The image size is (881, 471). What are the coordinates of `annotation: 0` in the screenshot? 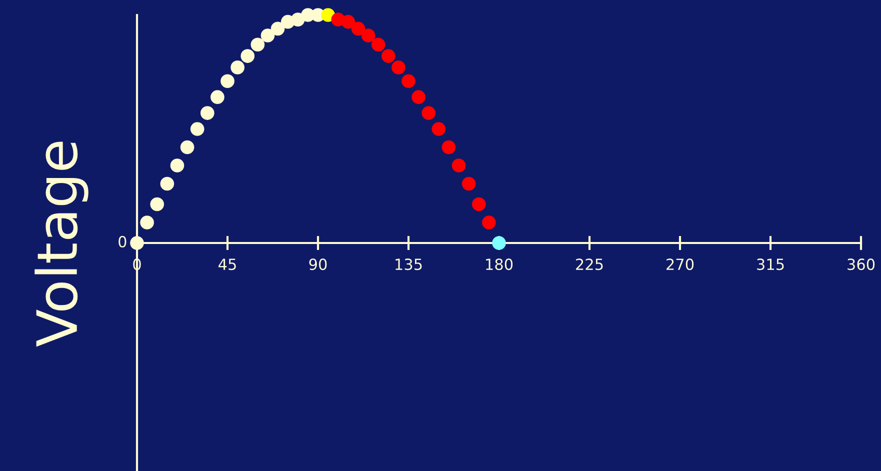 It's located at (122, 242).